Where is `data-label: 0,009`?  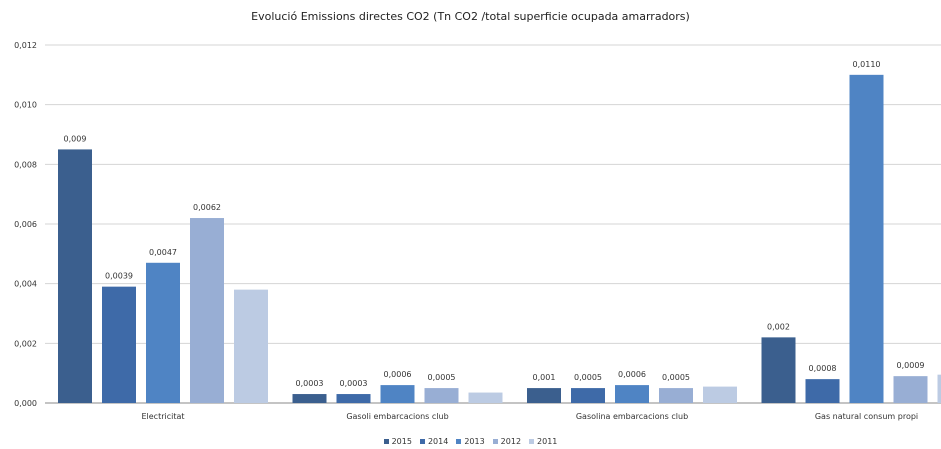 data-label: 0,009 is located at coordinates (75, 138).